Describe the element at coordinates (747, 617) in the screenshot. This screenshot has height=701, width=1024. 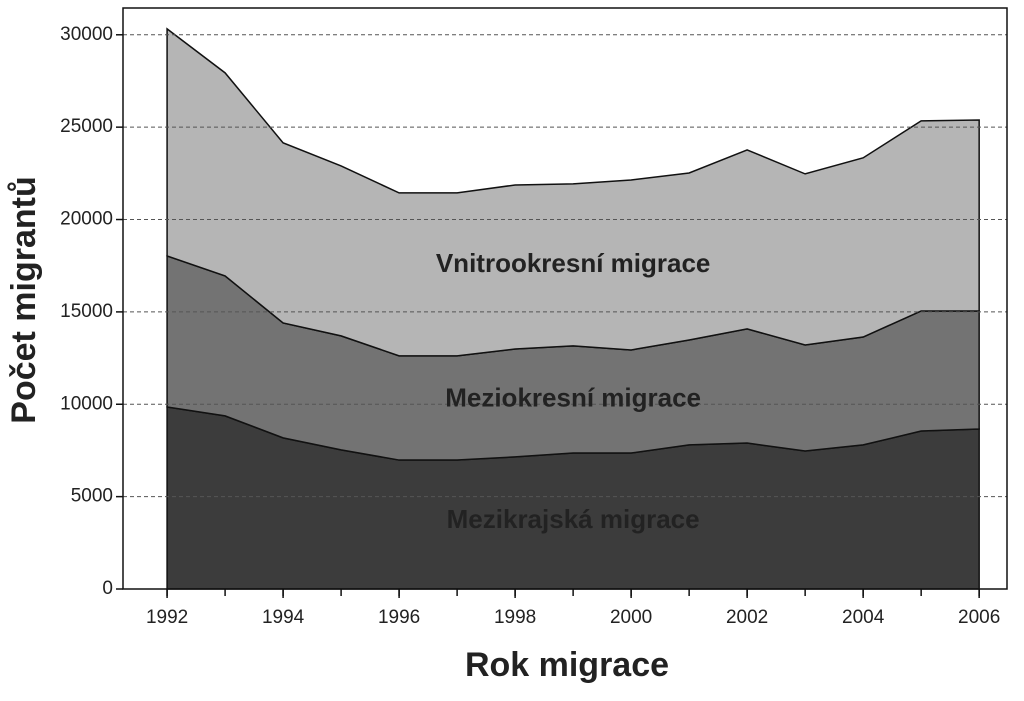
I see `x-tick-label: 2002` at that location.